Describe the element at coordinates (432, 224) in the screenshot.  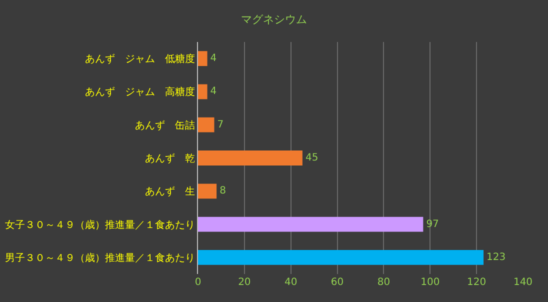
I see `data-label: 97` at that location.